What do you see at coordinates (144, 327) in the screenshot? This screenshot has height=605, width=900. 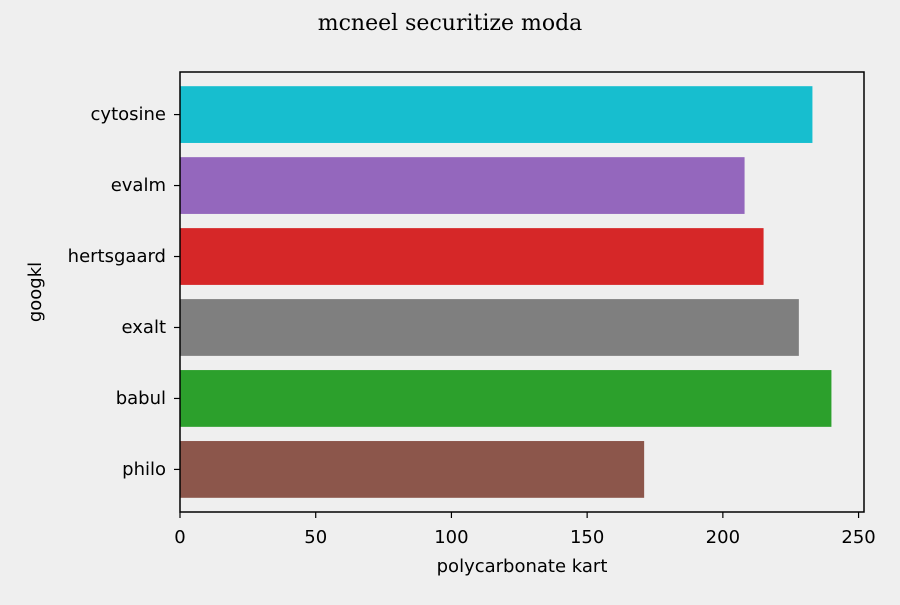 I see `y-tick-label: exalt` at bounding box center [144, 327].